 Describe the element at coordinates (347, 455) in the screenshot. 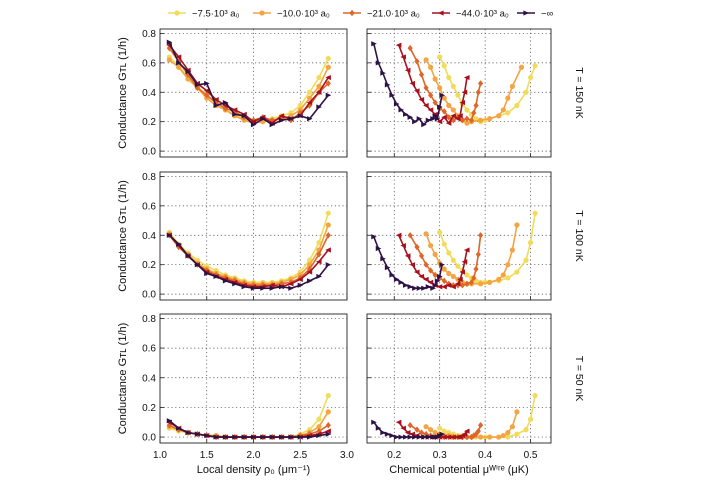

I see `x-tick-label: 3.0` at that location.